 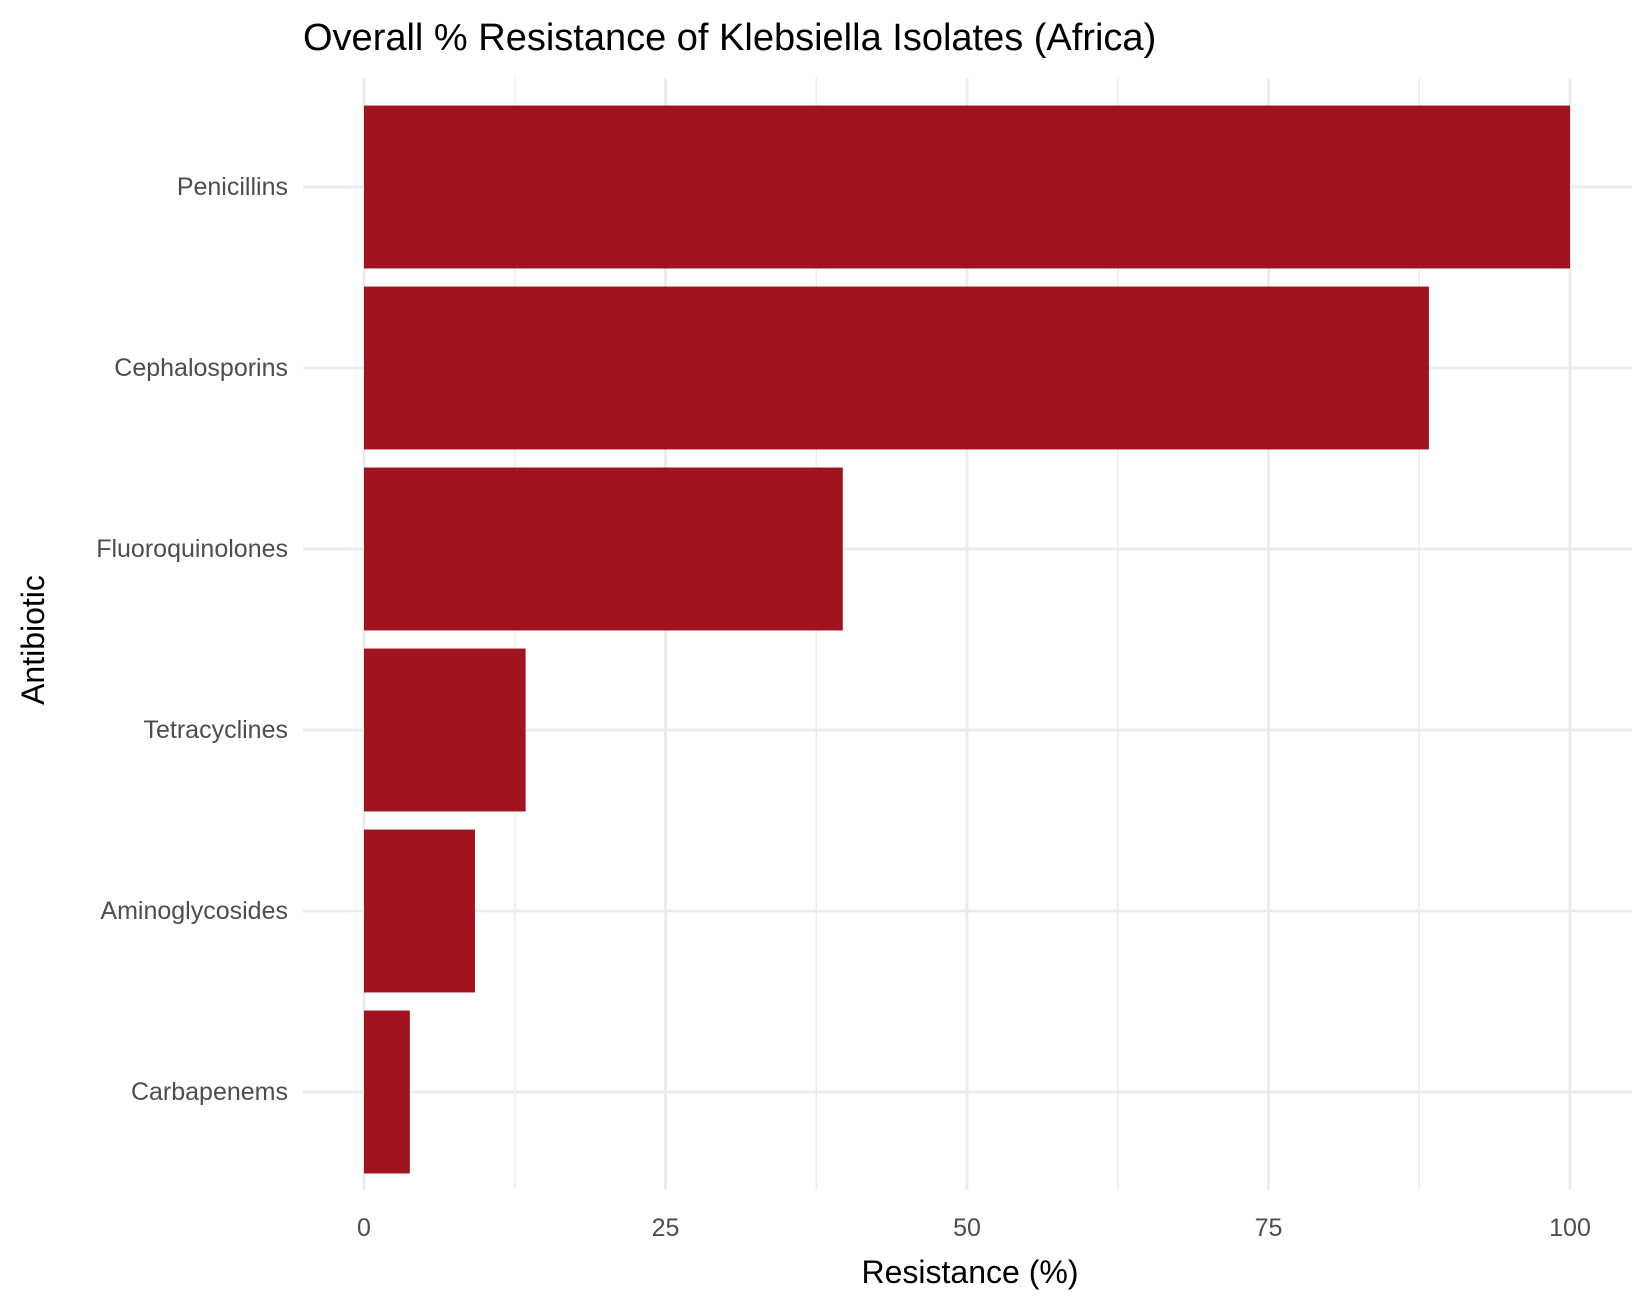 I want to click on bar-fluoroquinolones, so click(x=603, y=549).